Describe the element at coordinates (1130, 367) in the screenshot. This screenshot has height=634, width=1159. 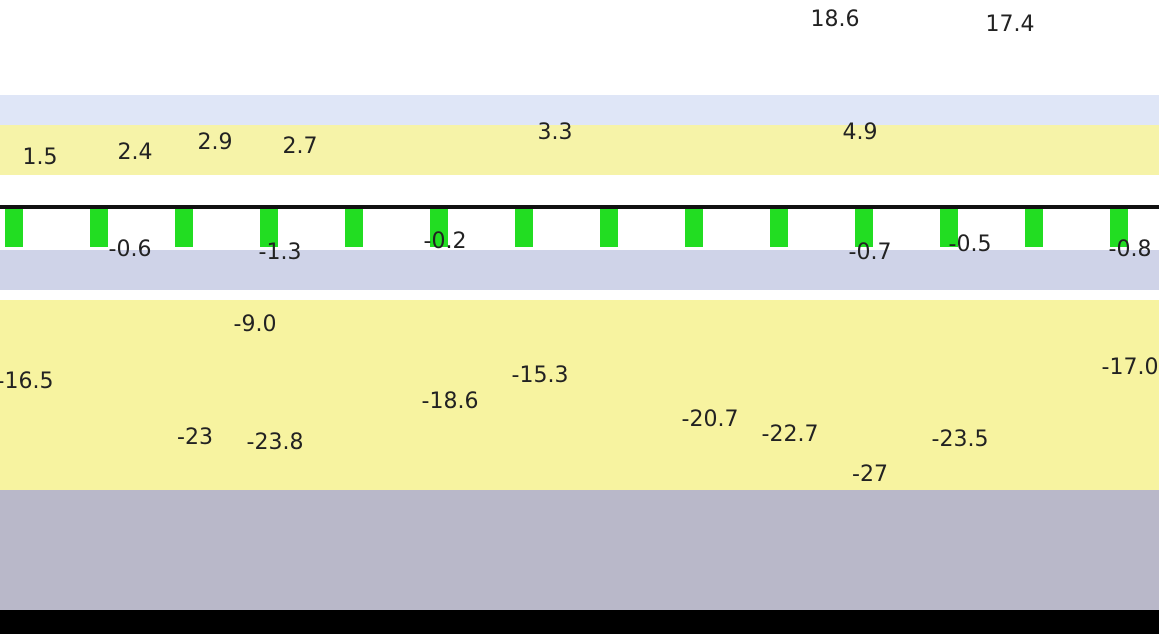
I see `value-label: -17.0` at that location.